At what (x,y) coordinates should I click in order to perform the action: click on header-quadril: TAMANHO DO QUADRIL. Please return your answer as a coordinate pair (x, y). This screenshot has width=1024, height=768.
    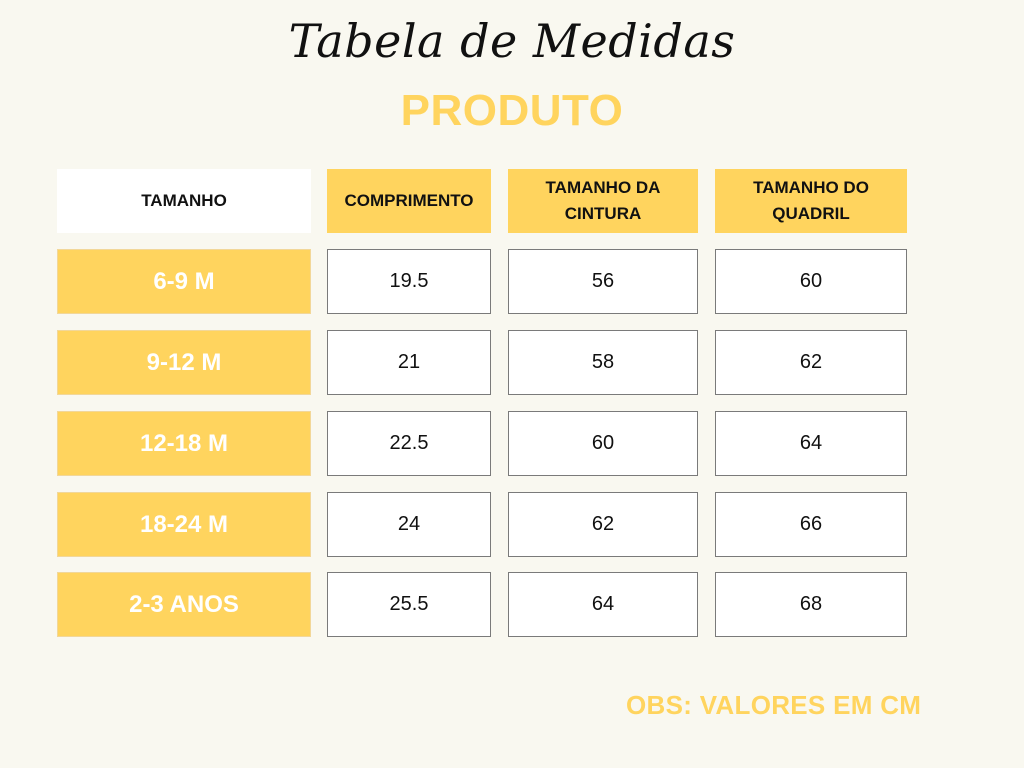
    Looking at the image, I should click on (811, 201).